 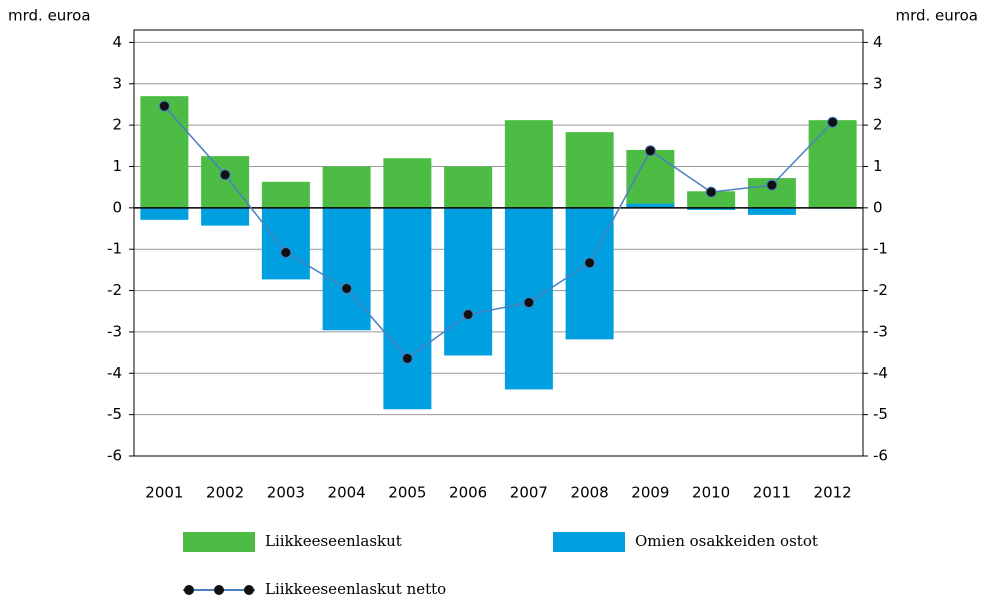 What do you see at coordinates (407, 493) in the screenshot?
I see `x-tick-label: 2005` at bounding box center [407, 493].